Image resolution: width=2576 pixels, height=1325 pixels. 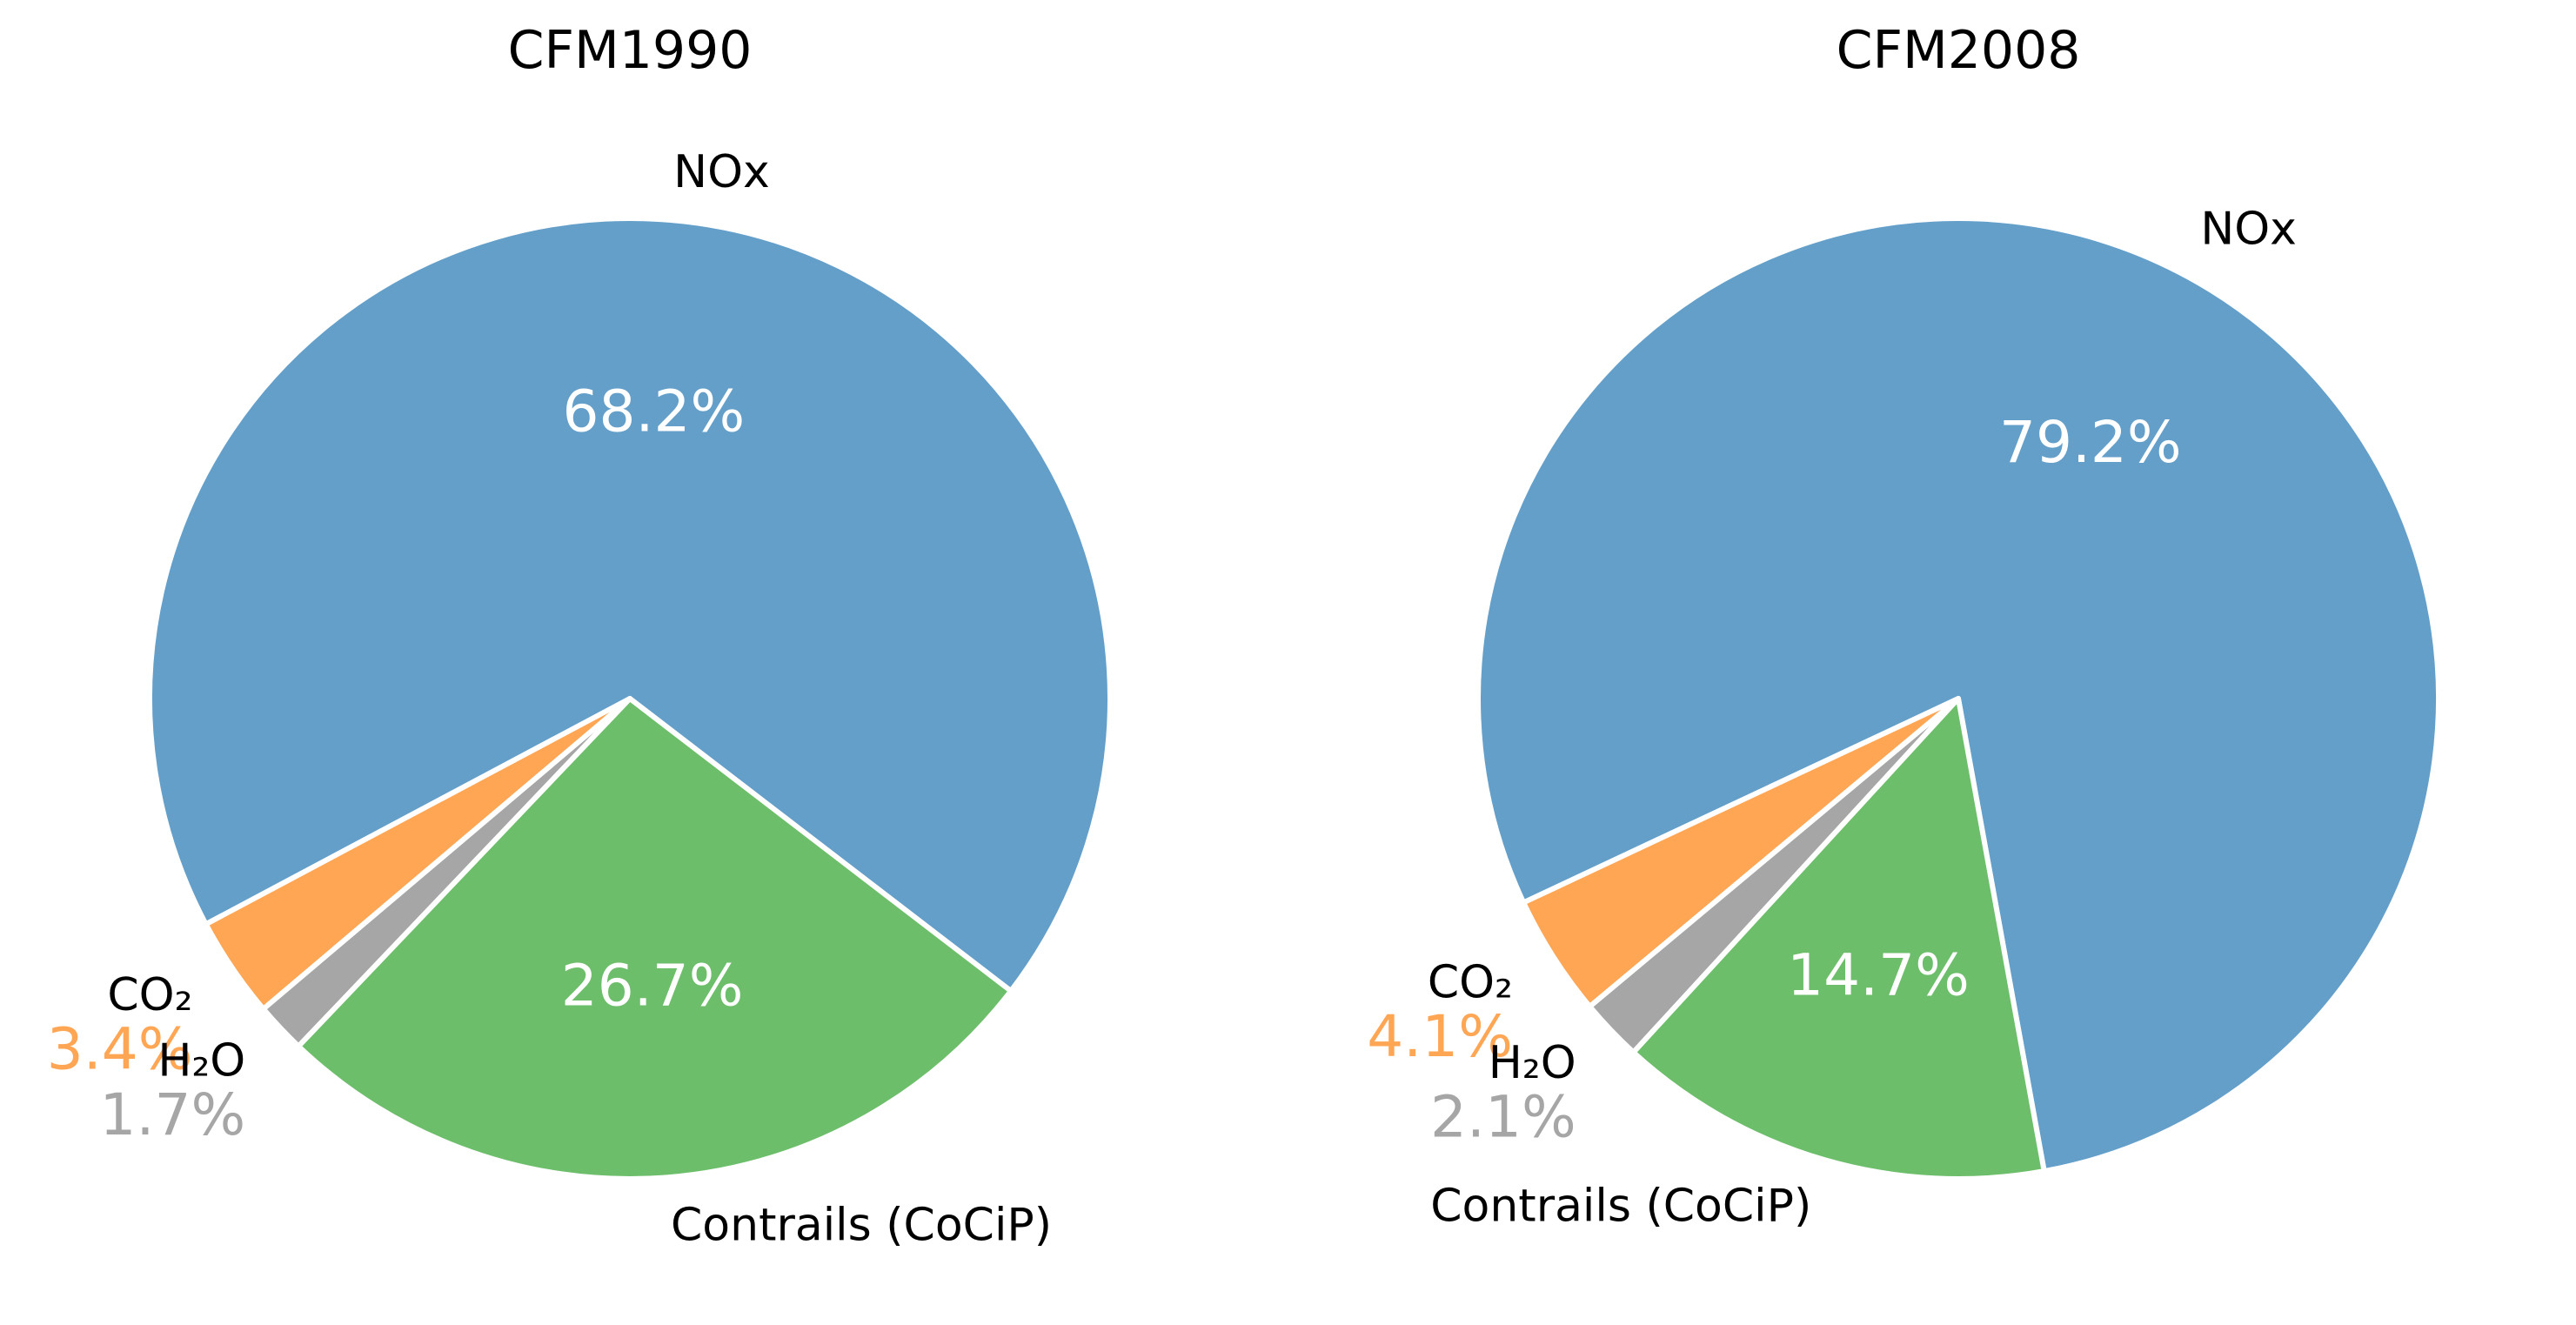 I want to click on slice-percent-contrails-cocip: 14.7%, so click(x=1878, y=976).